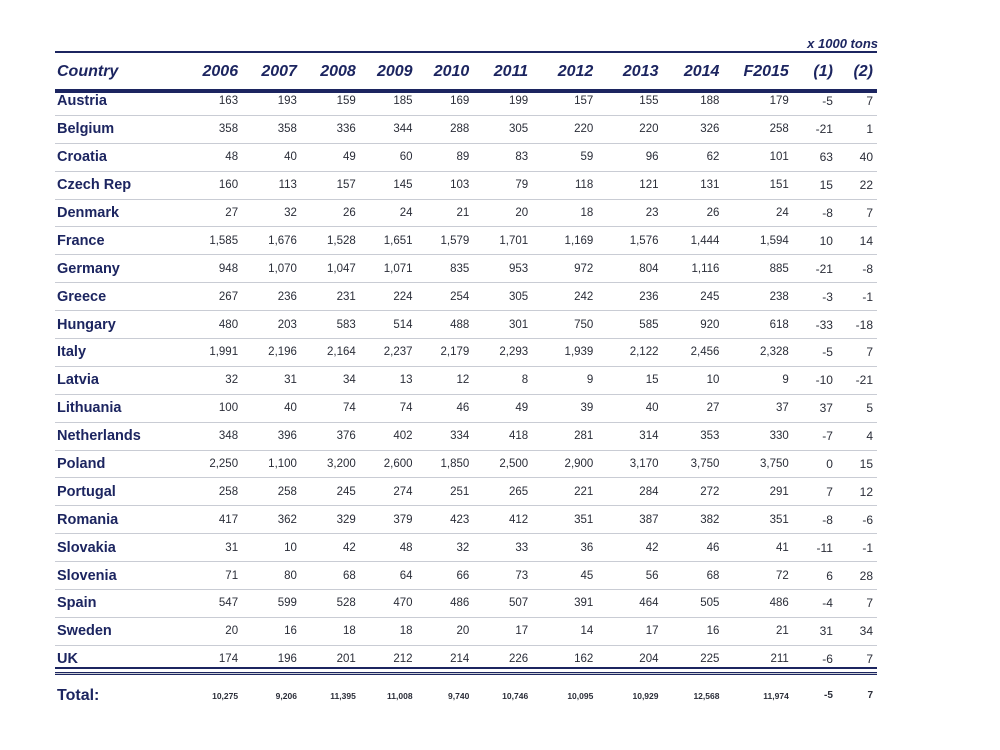  I want to click on value-cell: 423, so click(445, 520).